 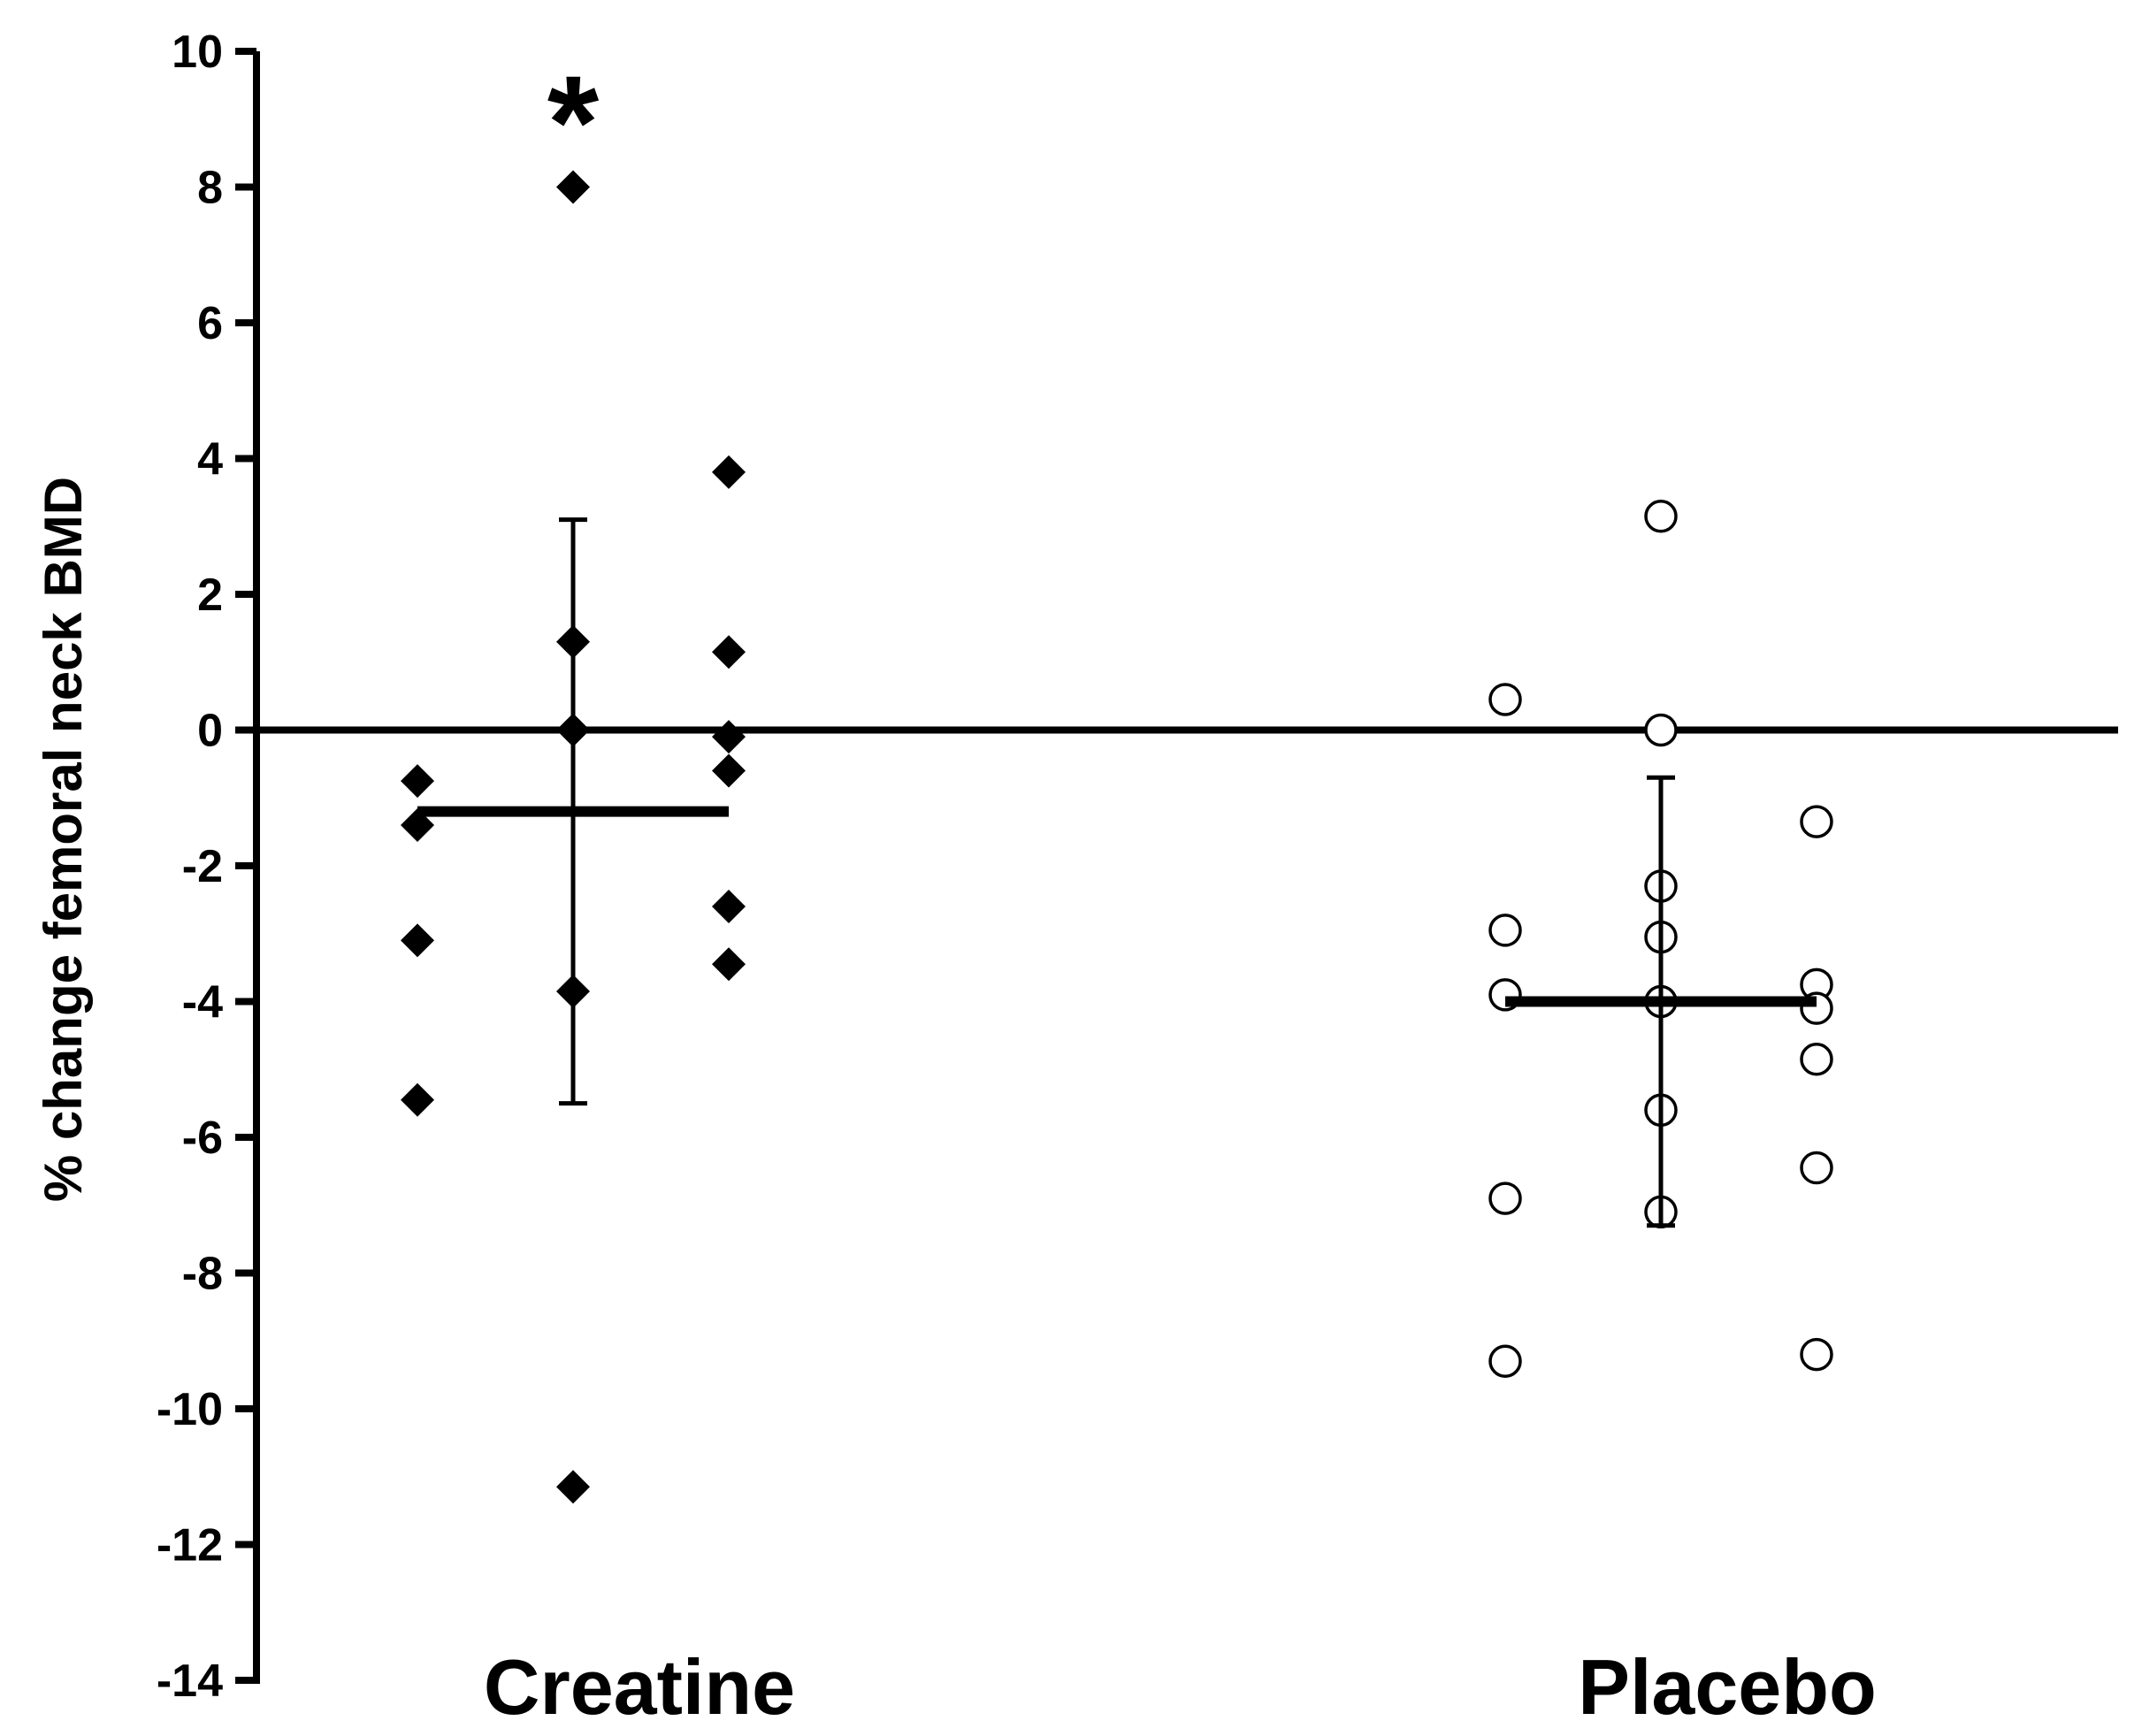 I want to click on category-labels: Creatine Placebo, so click(x=1180, y=1687).